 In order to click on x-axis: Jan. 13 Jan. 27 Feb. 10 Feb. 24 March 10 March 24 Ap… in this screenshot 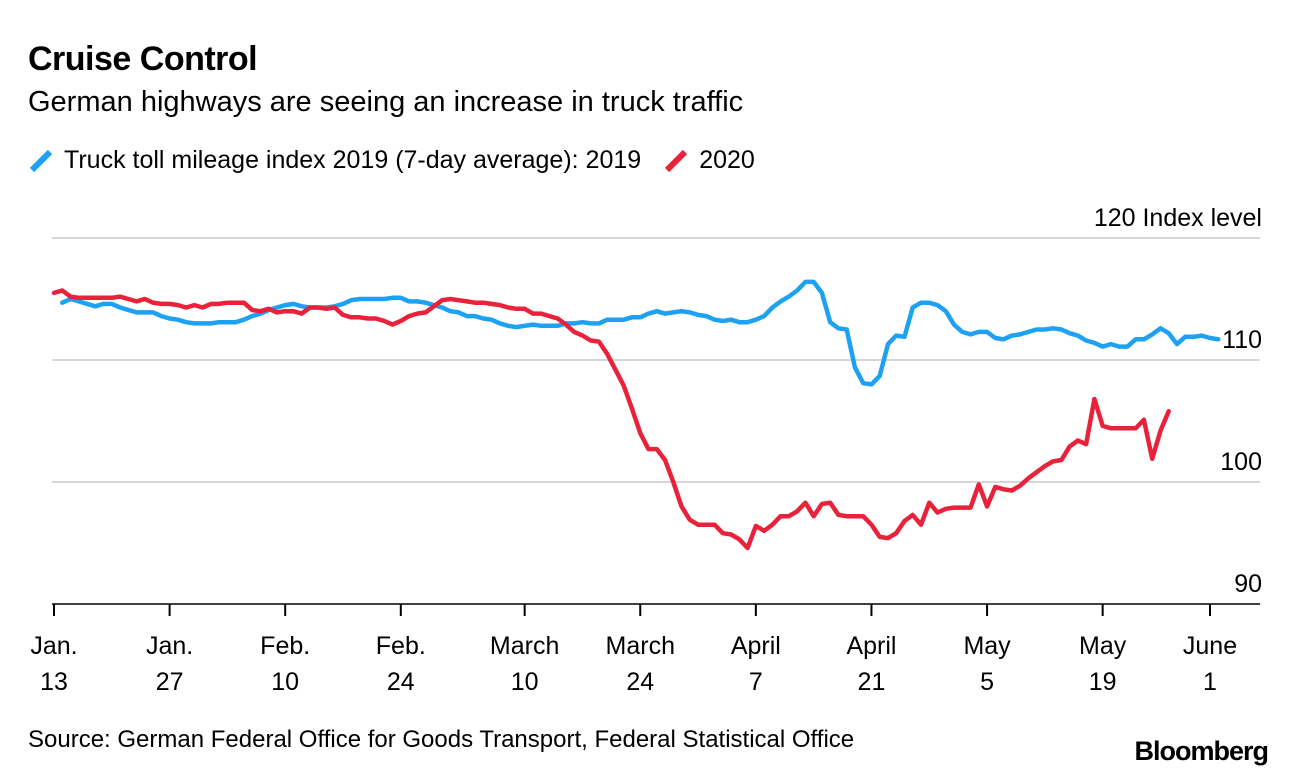, I will do `click(633, 650)`.